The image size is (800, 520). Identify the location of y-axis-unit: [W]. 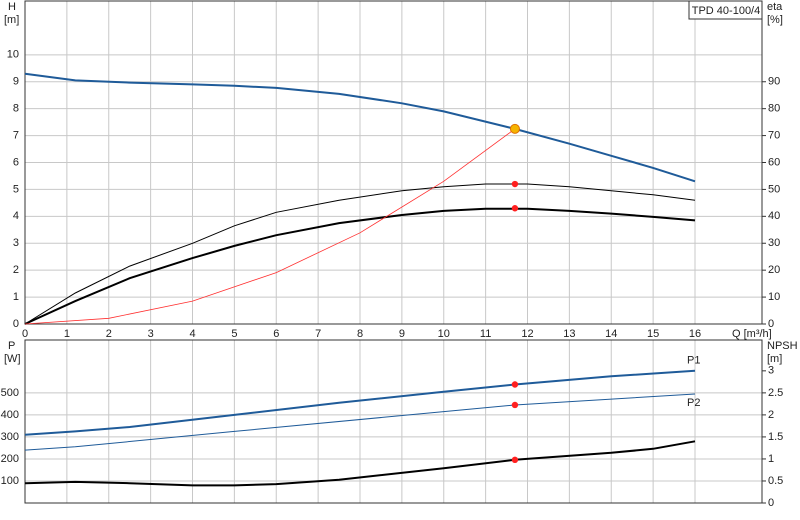
(12, 359).